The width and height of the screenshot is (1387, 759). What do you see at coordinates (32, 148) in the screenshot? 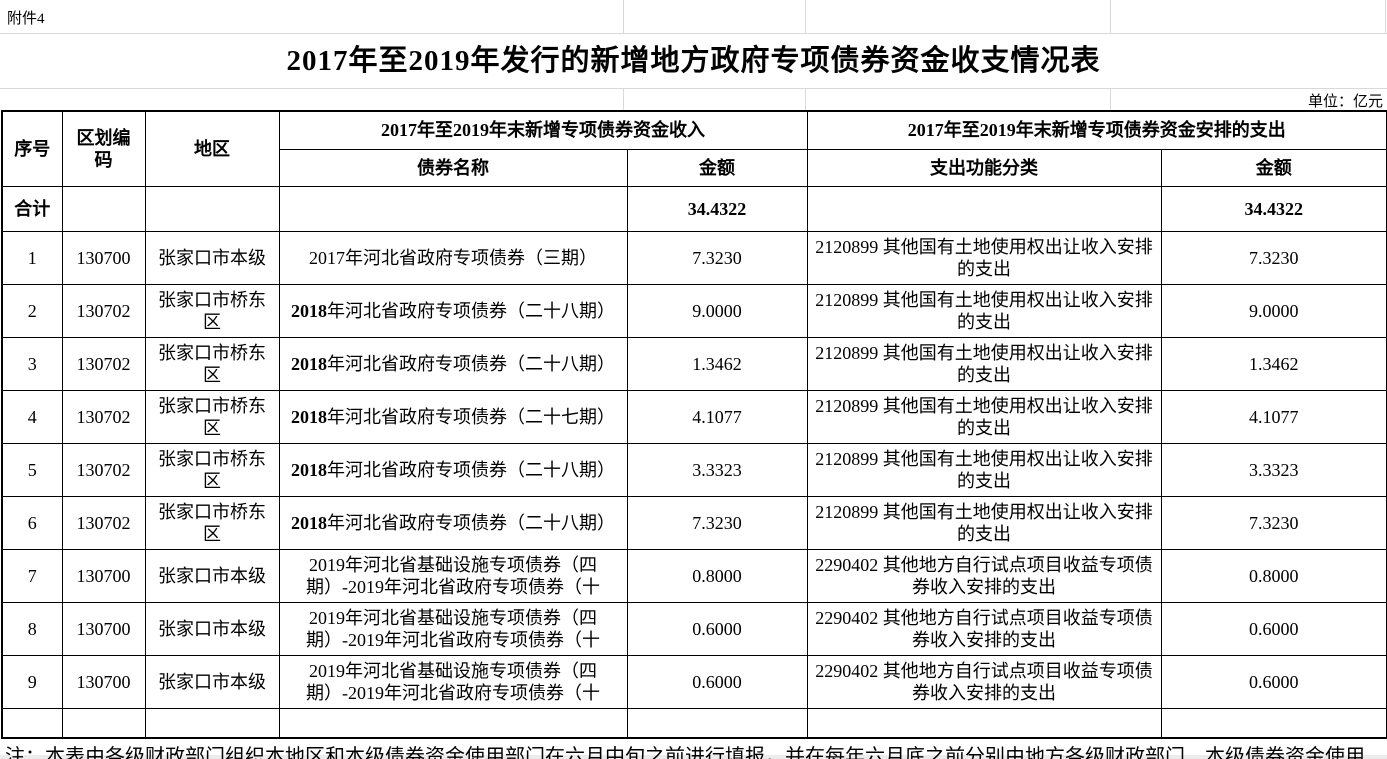
I see `header-seq: 序号` at bounding box center [32, 148].